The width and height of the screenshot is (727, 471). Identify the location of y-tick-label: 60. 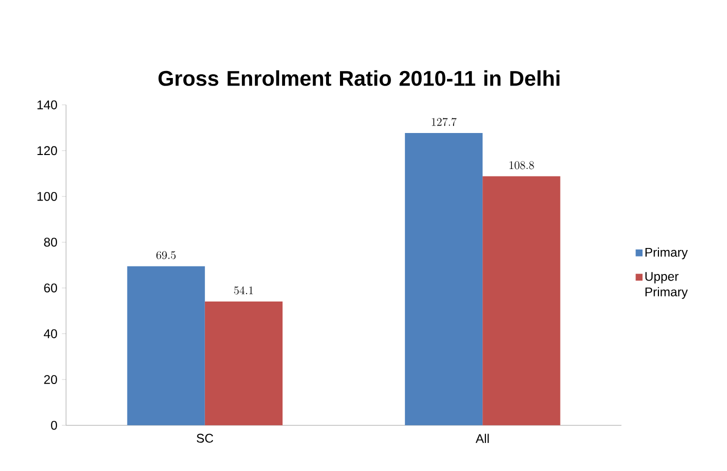
(51, 288).